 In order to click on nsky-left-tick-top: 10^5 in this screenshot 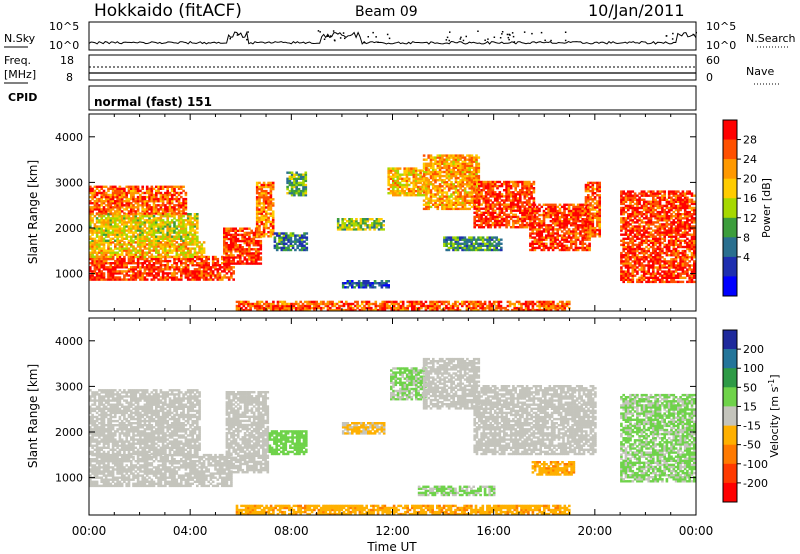, I will do `click(64, 26)`.